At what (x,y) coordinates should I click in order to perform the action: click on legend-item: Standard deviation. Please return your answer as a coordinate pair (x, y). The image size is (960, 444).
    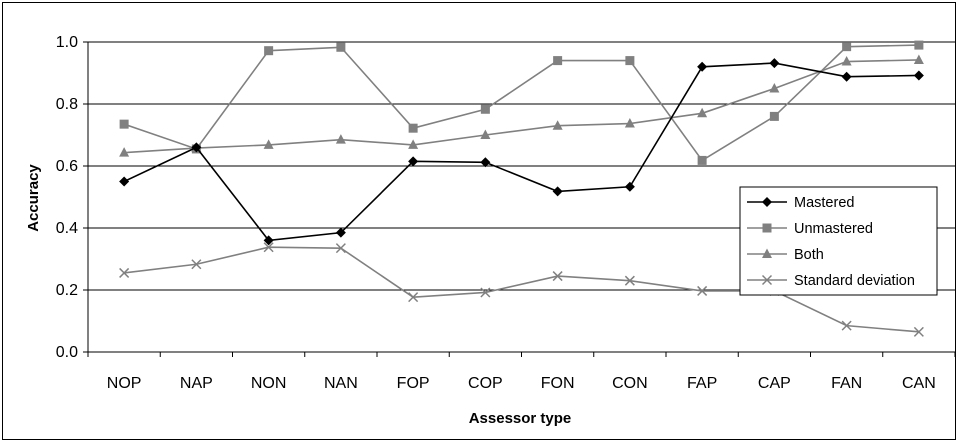
    Looking at the image, I should click on (831, 281).